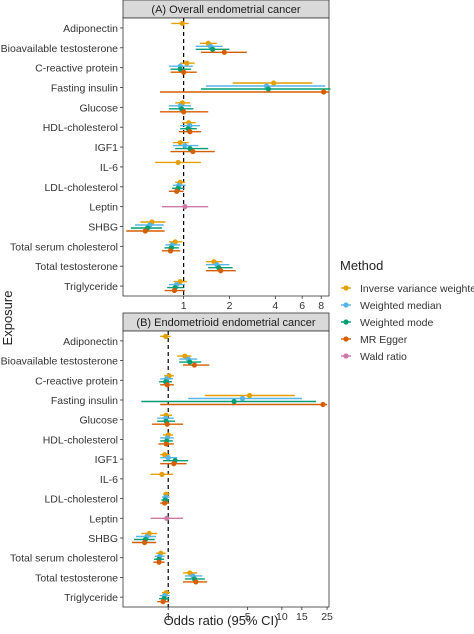  I want to click on y-tick-label-a-triglyceride: Triglyceride, so click(91, 287).